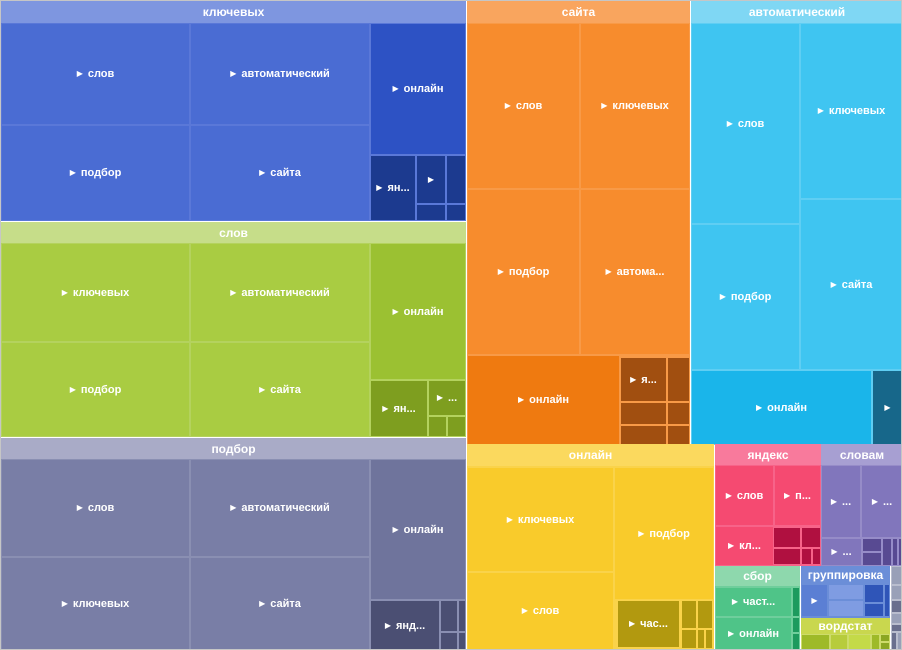 This screenshot has width=902, height=650. Describe the element at coordinates (861, 454) in the screenshot. I see `section-header-slovam: словам` at that location.